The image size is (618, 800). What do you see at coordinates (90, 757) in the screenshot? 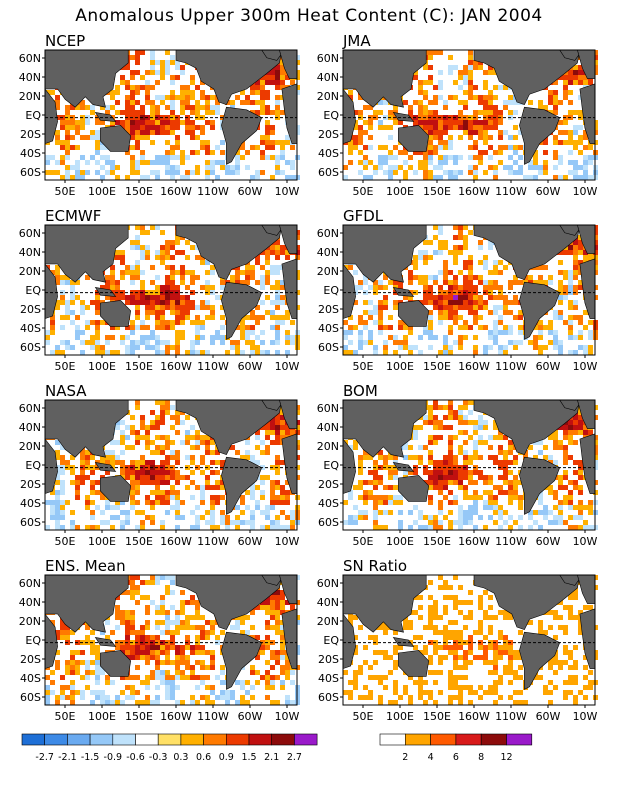
I see `anomaly-legend-label: -1.5` at bounding box center [90, 757].